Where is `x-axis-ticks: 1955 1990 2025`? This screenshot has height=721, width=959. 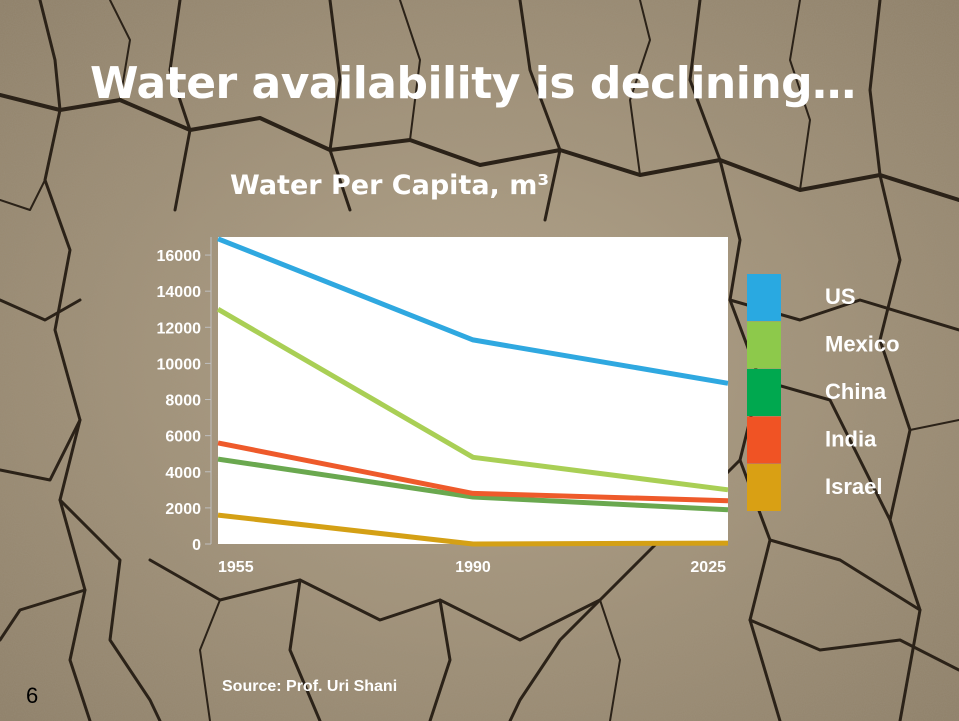 x-axis-ticks: 1955 1990 2025 is located at coordinates (472, 567).